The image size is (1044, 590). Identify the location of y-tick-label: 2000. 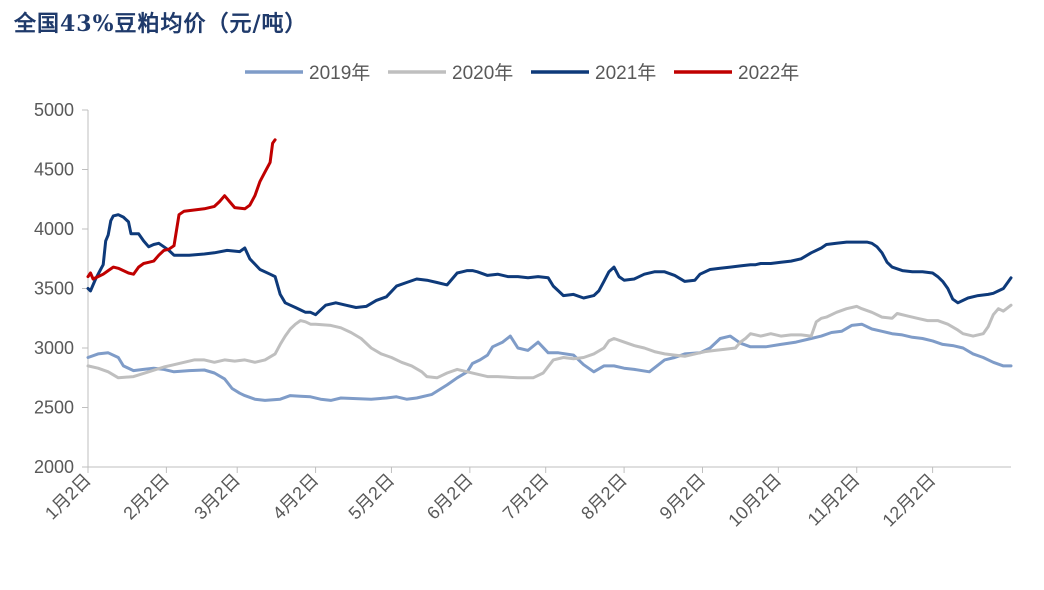
(54, 467).